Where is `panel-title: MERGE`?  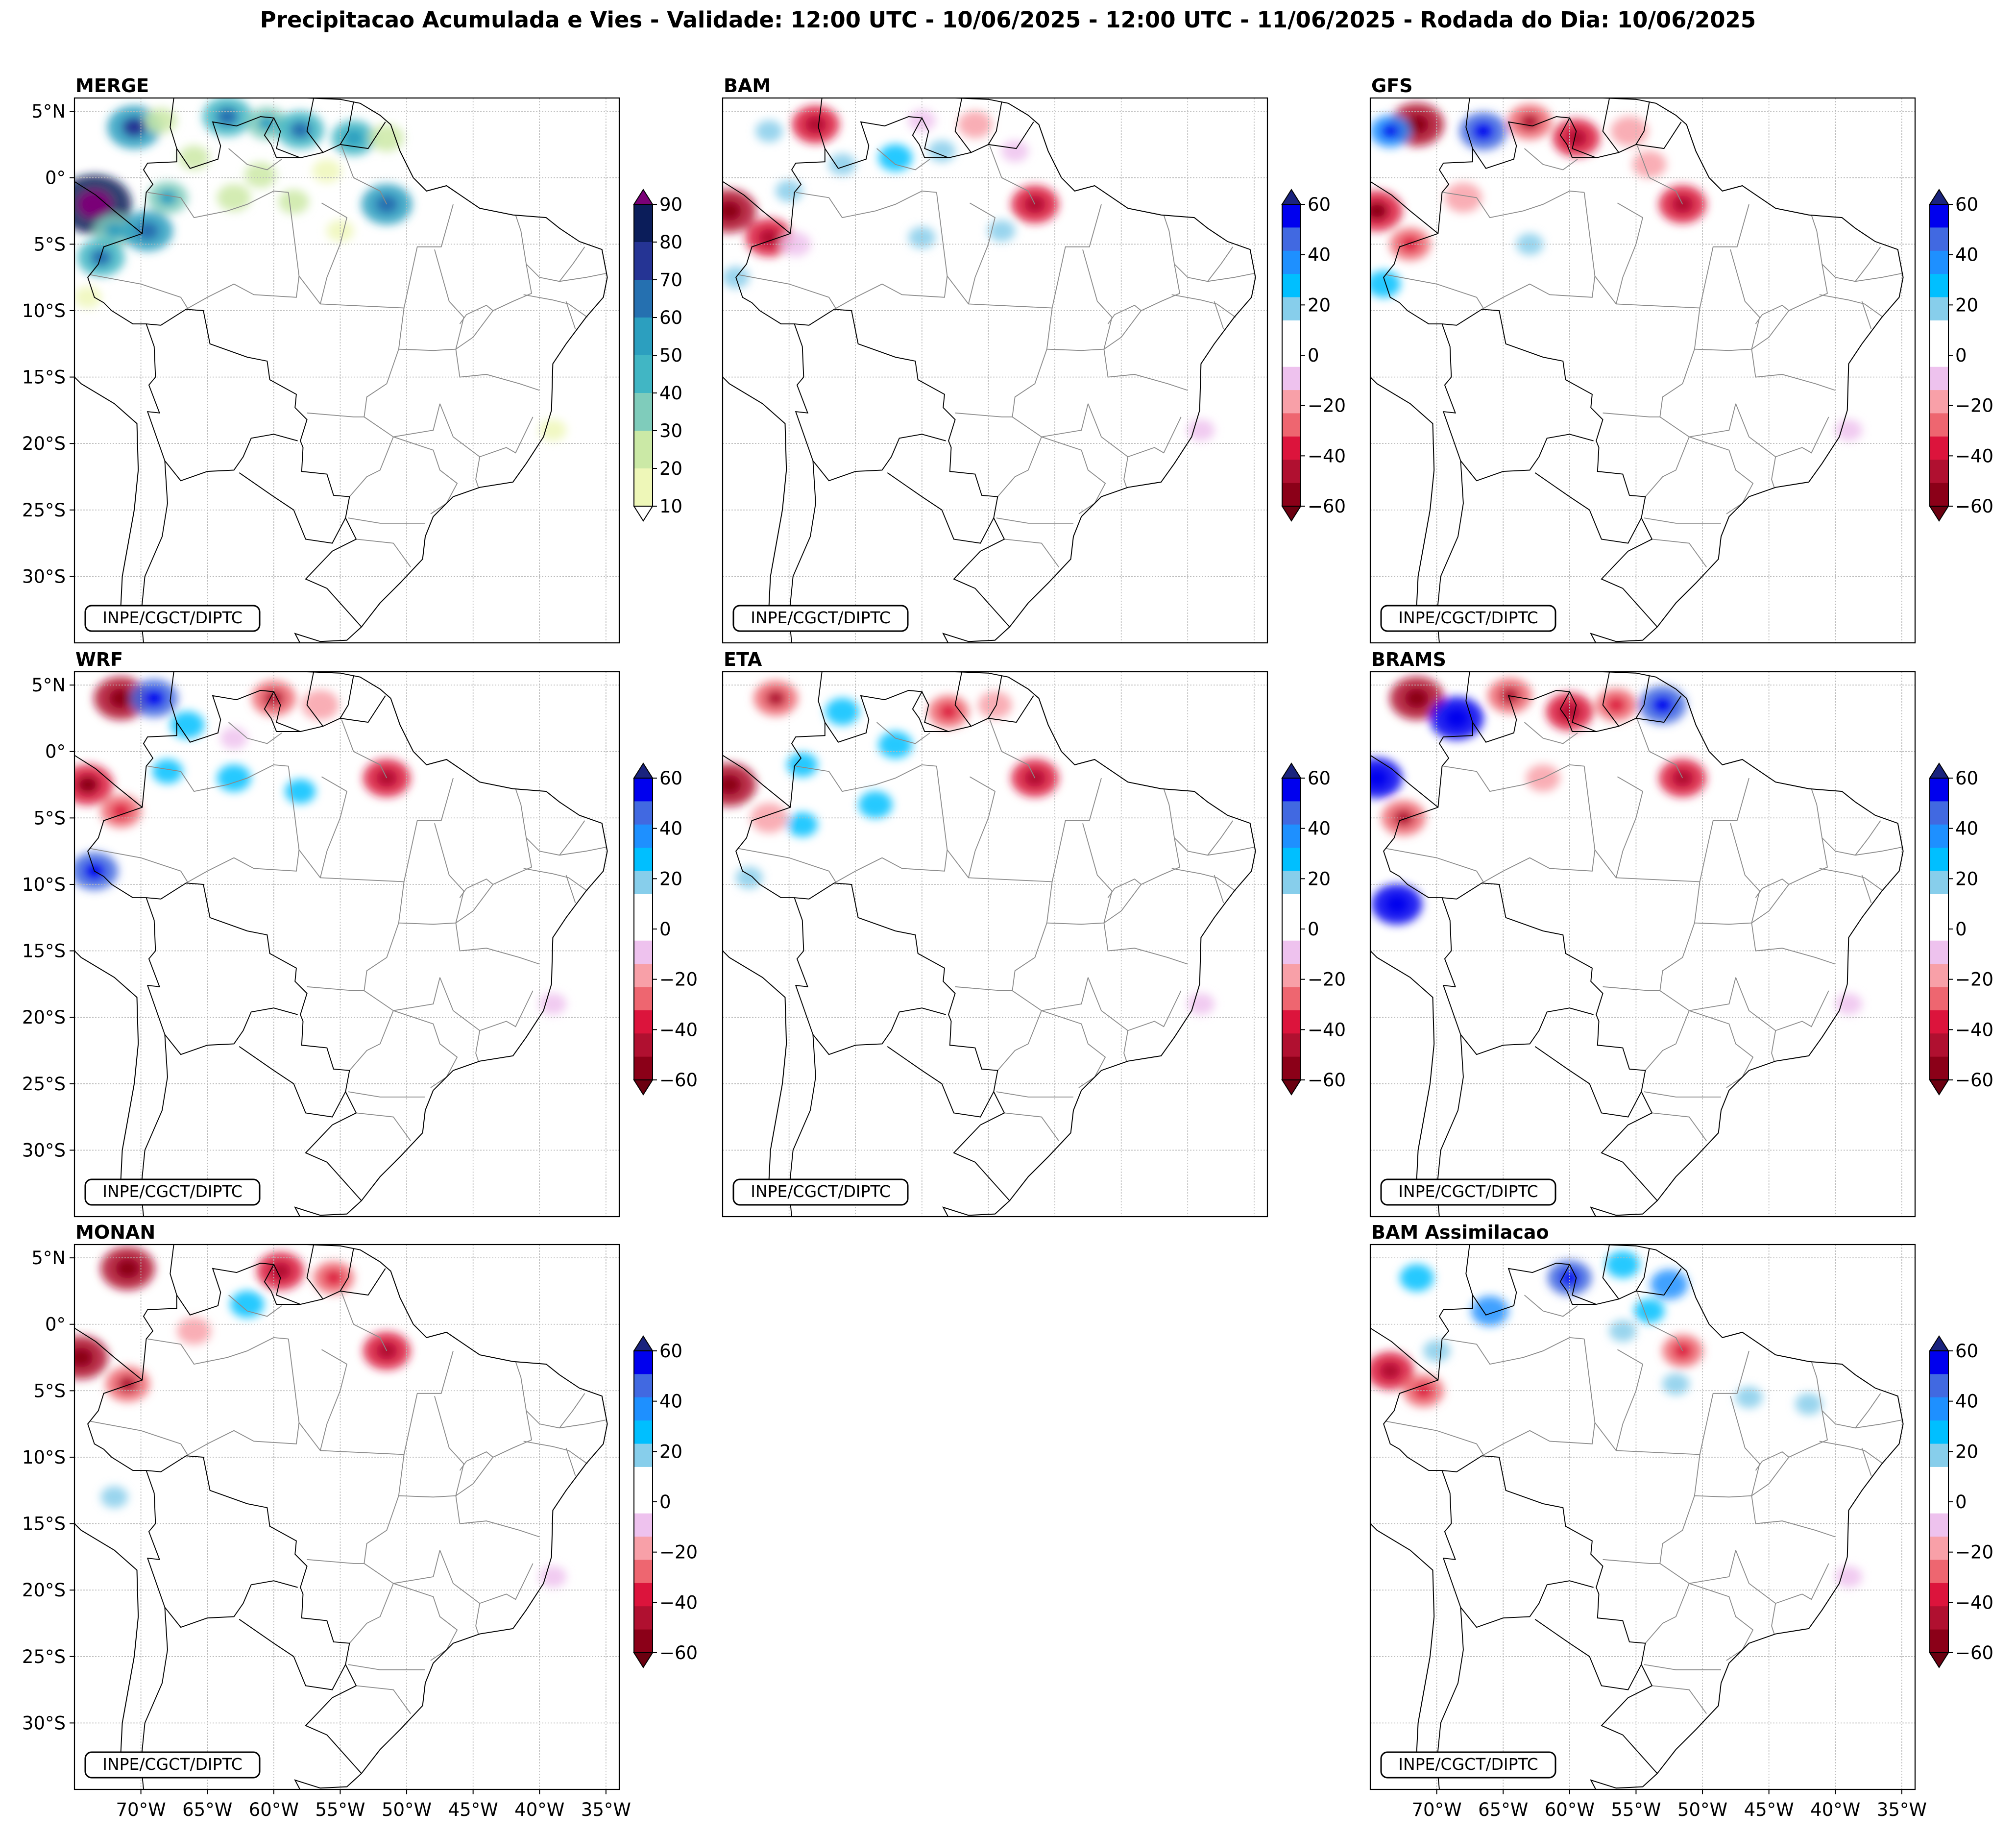 panel-title: MERGE is located at coordinates (112, 86).